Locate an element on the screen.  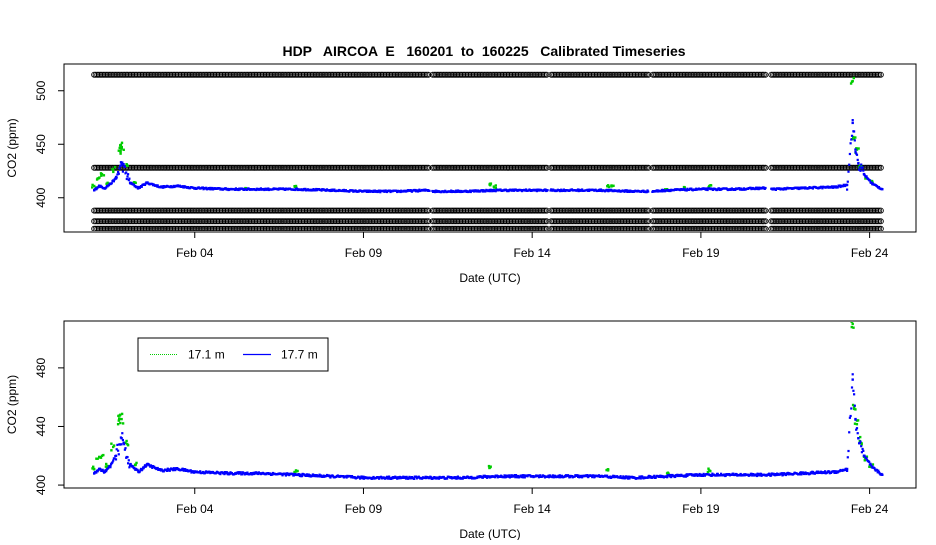
x-axis-label: Date (UTC) is located at coordinates (489, 278).